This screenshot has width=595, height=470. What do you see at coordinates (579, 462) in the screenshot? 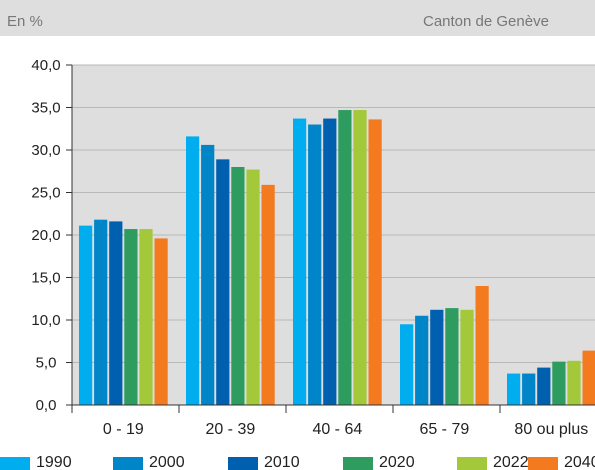
I see `legend-label: 2040` at bounding box center [579, 462].